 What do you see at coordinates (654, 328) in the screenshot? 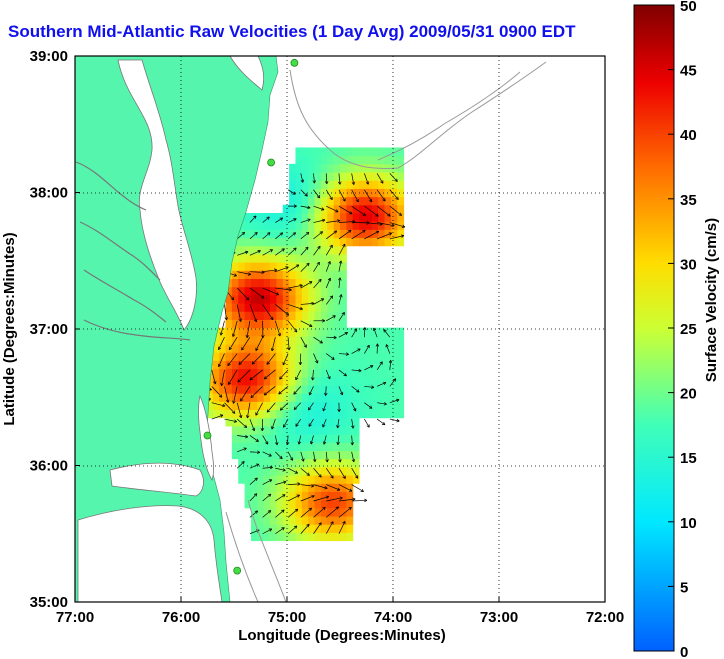
I see `colorbar` at bounding box center [654, 328].